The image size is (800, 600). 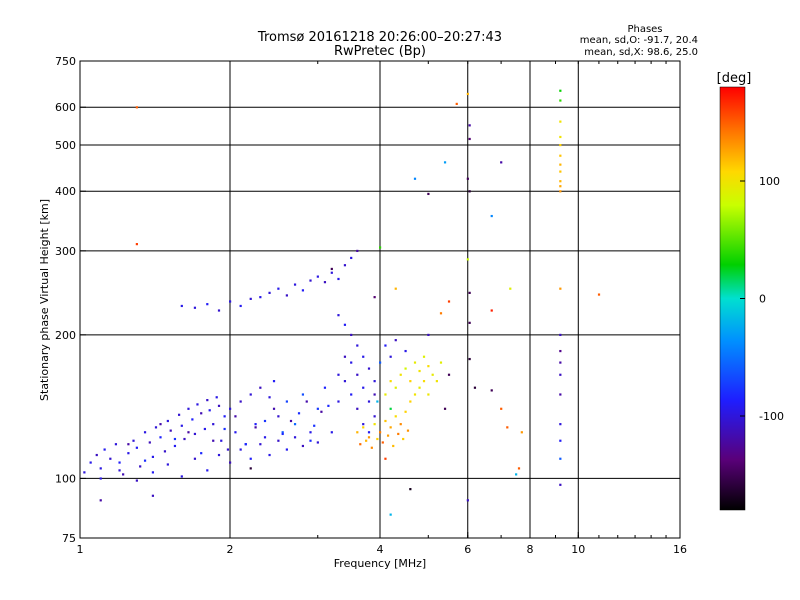 What do you see at coordinates (644, 29) in the screenshot?
I see `stats-heading: Phases` at bounding box center [644, 29].